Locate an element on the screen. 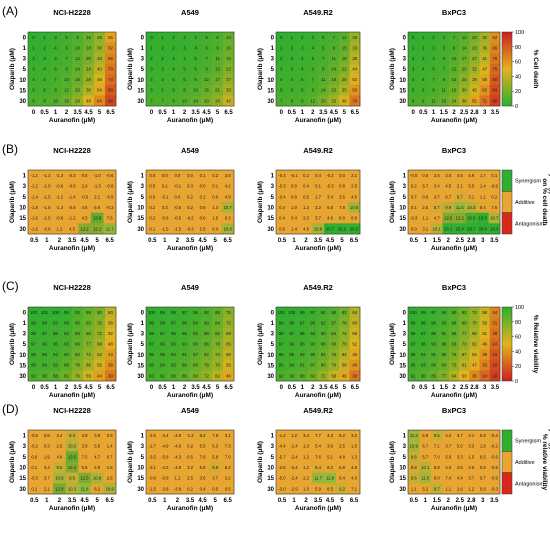 The image size is (550, 536). cell-value-label: 10.6 is located at coordinates (110, 488).